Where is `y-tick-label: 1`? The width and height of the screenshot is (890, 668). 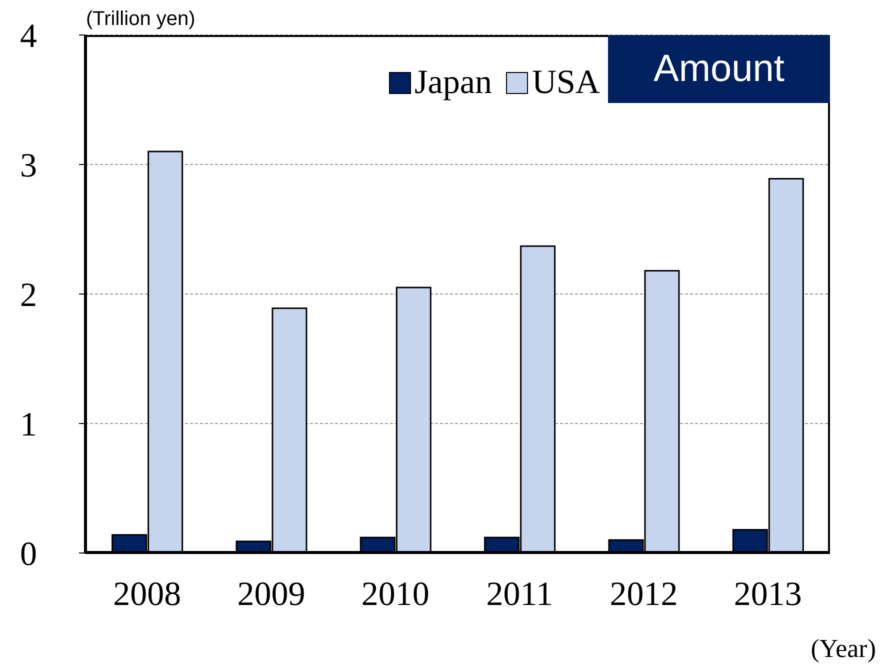 y-tick-label: 1 is located at coordinates (28, 425).